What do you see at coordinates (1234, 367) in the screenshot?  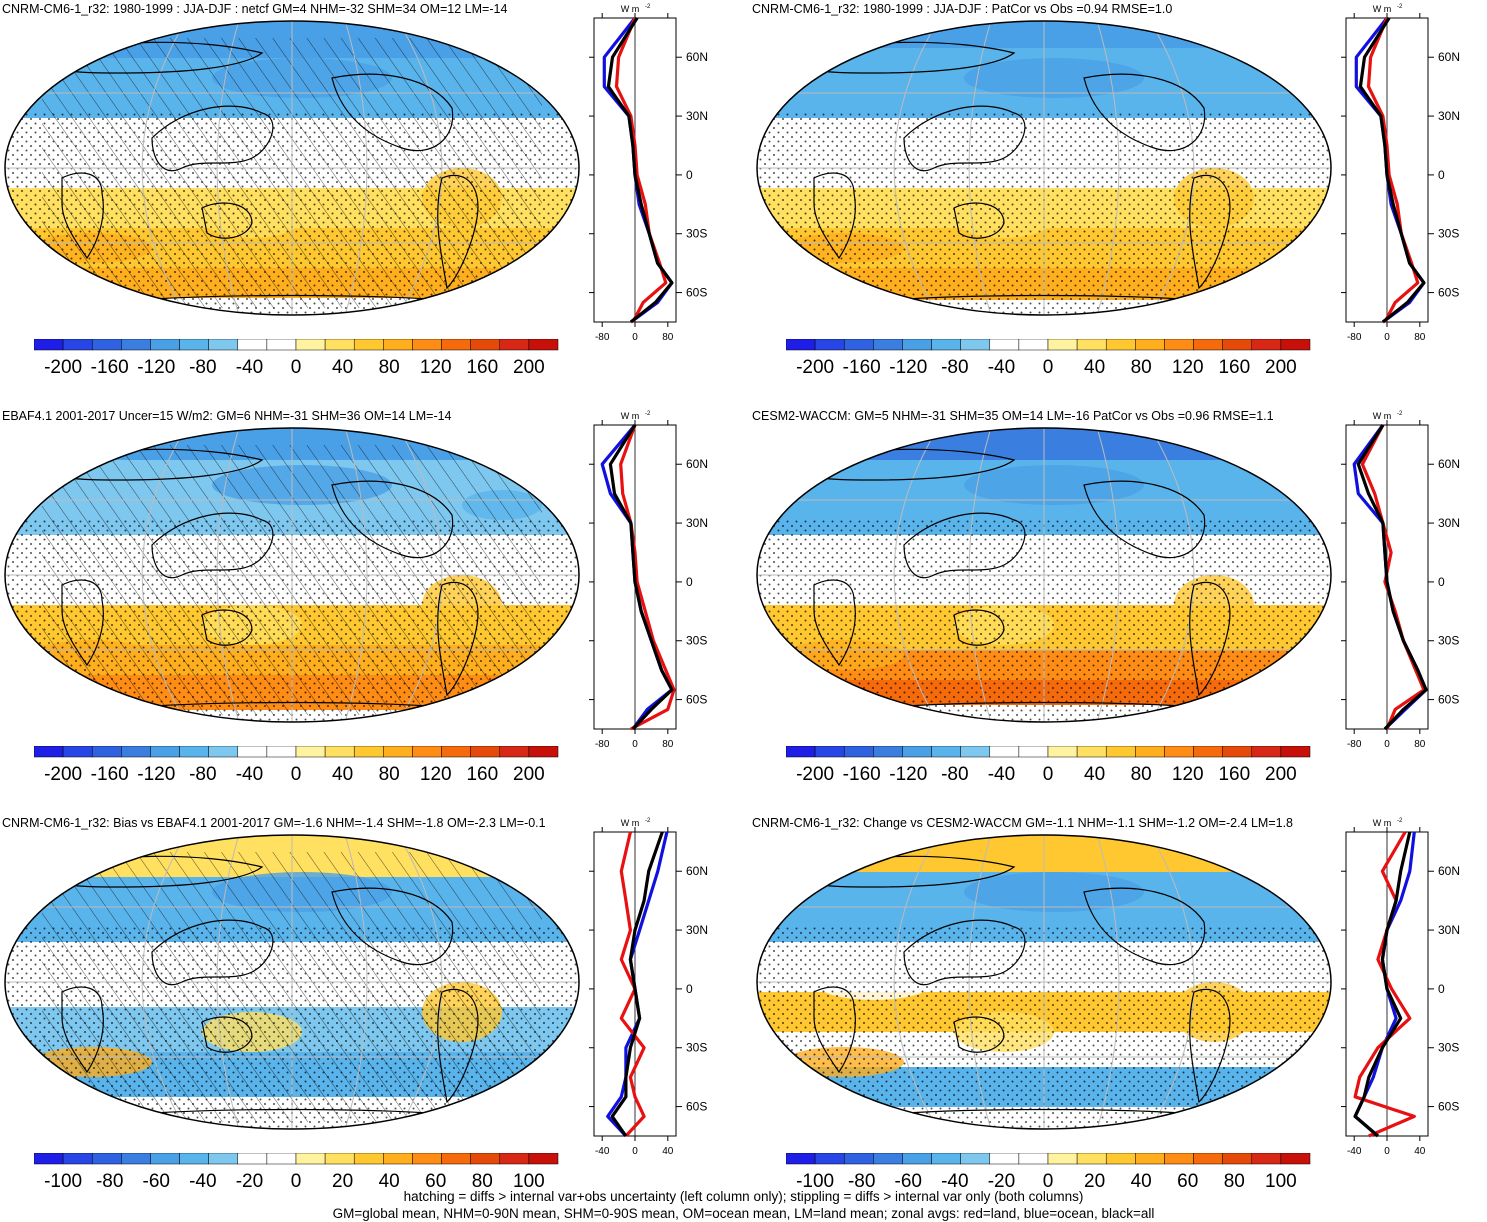 I see `colorbar-label: 160` at bounding box center [1234, 367].